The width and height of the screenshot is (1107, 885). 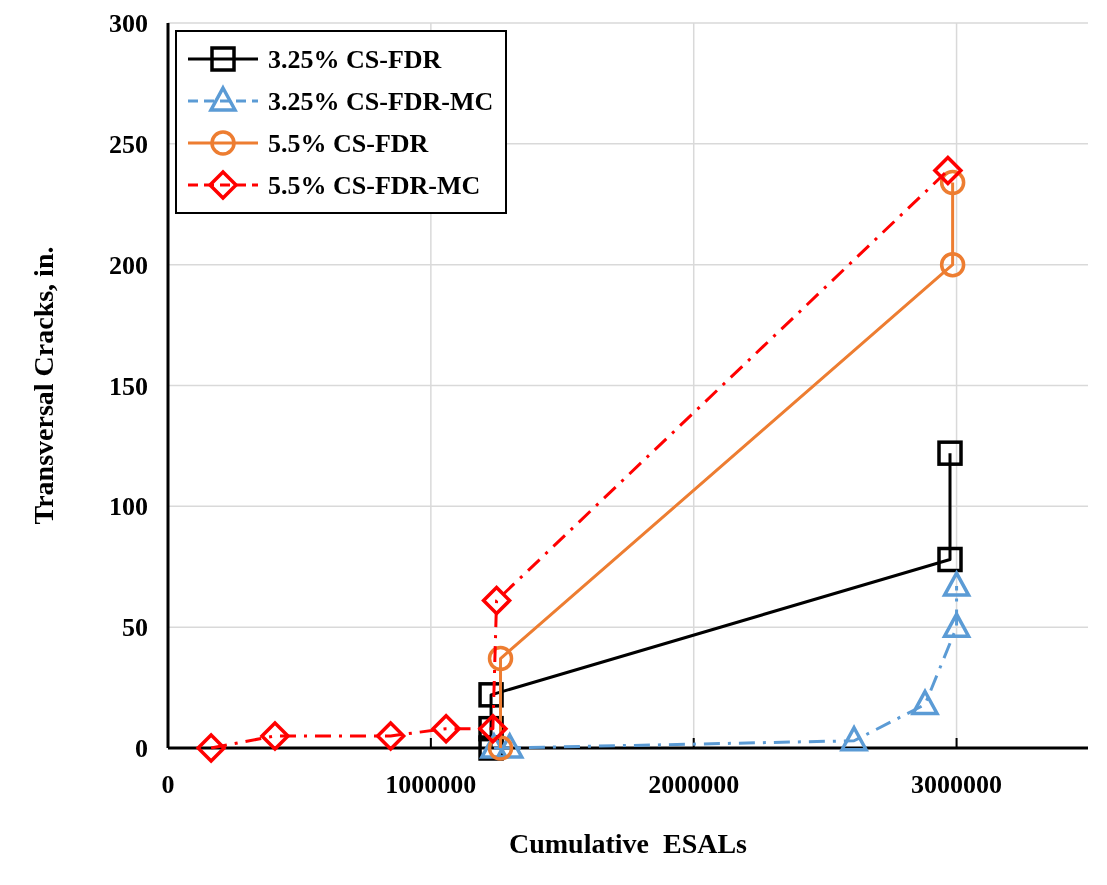 What do you see at coordinates (355, 59) in the screenshot?
I see `legend-label: 3.25% CS-FDR` at bounding box center [355, 59].